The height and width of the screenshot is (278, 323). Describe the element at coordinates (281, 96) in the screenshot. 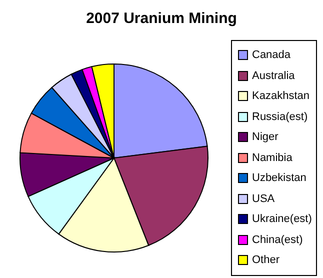

I see `legend-label: Kazakhstan` at that location.